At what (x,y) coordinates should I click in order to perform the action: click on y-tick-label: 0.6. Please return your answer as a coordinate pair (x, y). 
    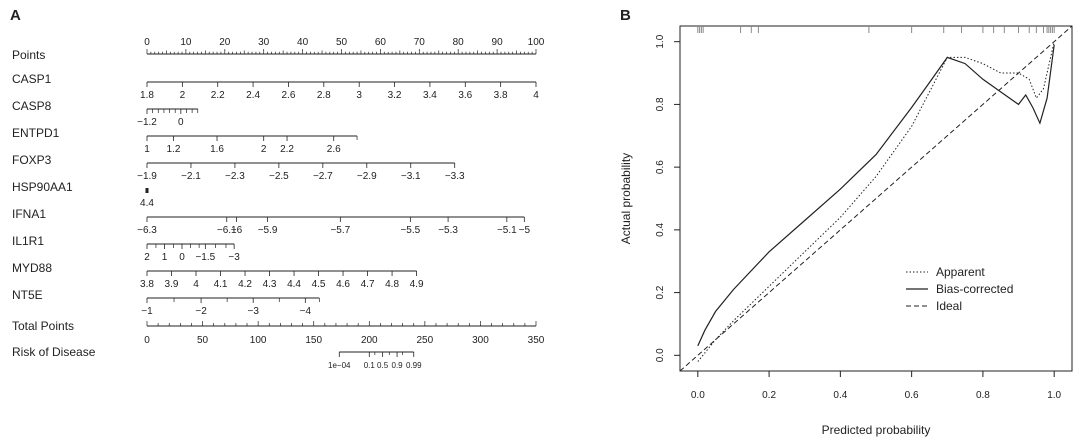
    Looking at the image, I should click on (660, 167).